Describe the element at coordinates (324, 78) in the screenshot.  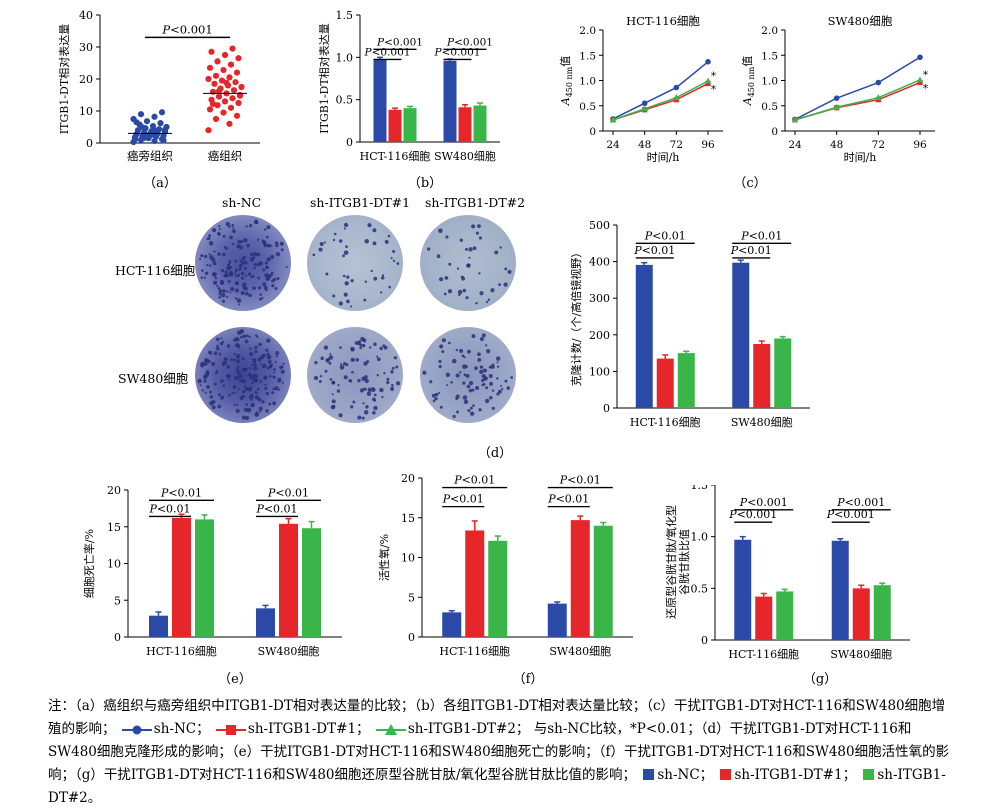
I see `y-axis-label: ITGB1-DT相对表达量` at that location.